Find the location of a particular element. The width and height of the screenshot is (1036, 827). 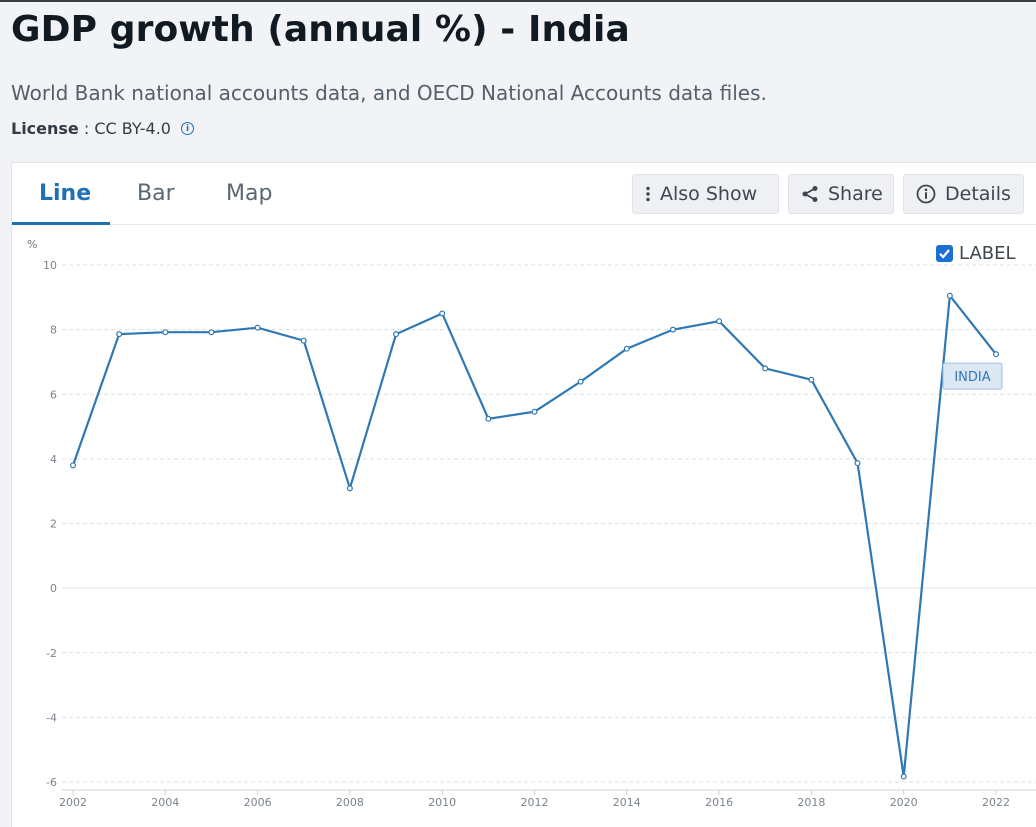

label-toggle: LABEL is located at coordinates (976, 253).